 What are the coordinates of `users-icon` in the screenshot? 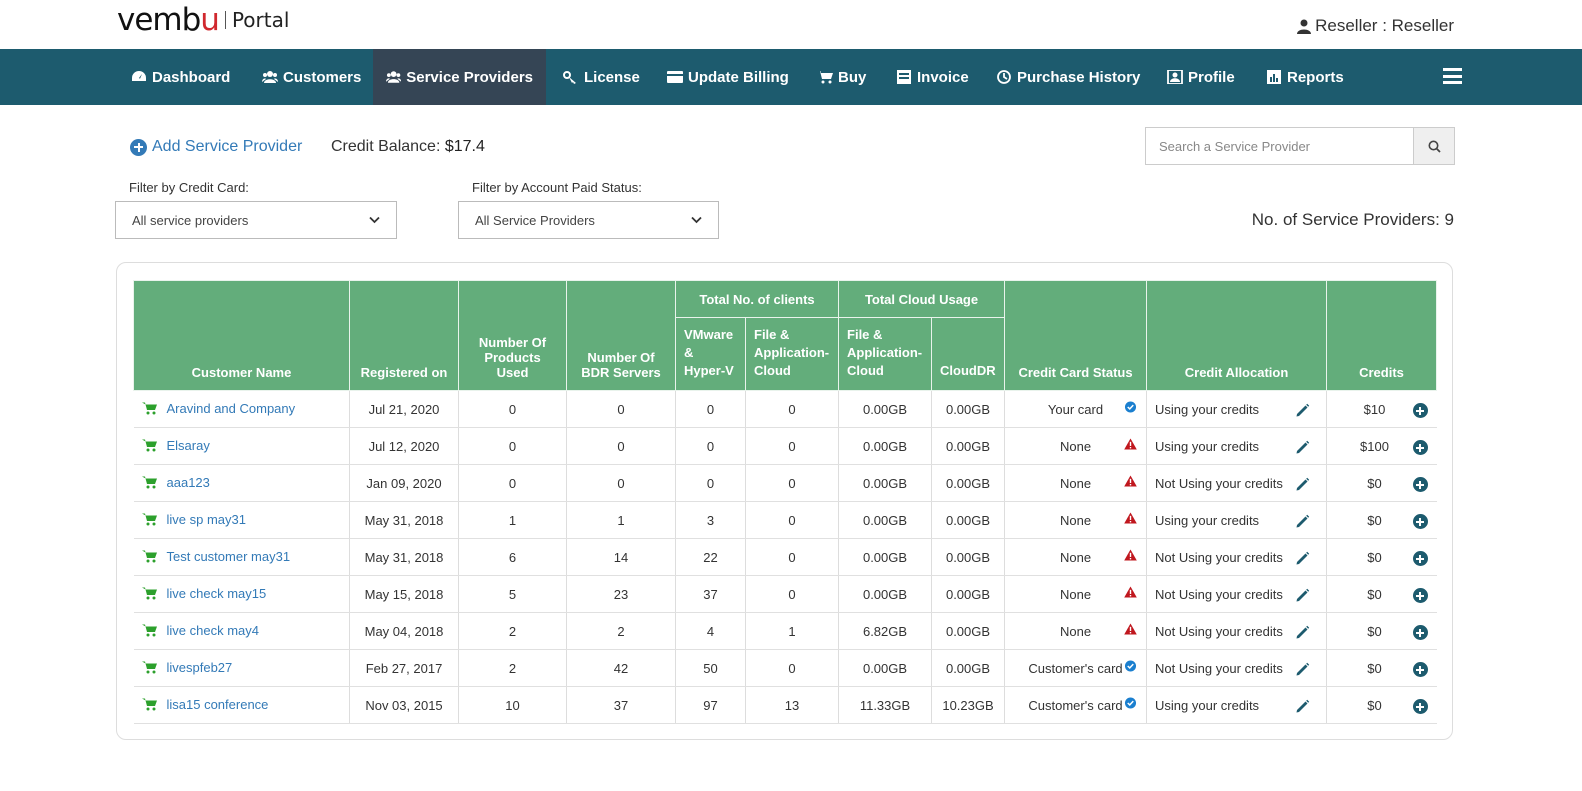 It's located at (394, 77).